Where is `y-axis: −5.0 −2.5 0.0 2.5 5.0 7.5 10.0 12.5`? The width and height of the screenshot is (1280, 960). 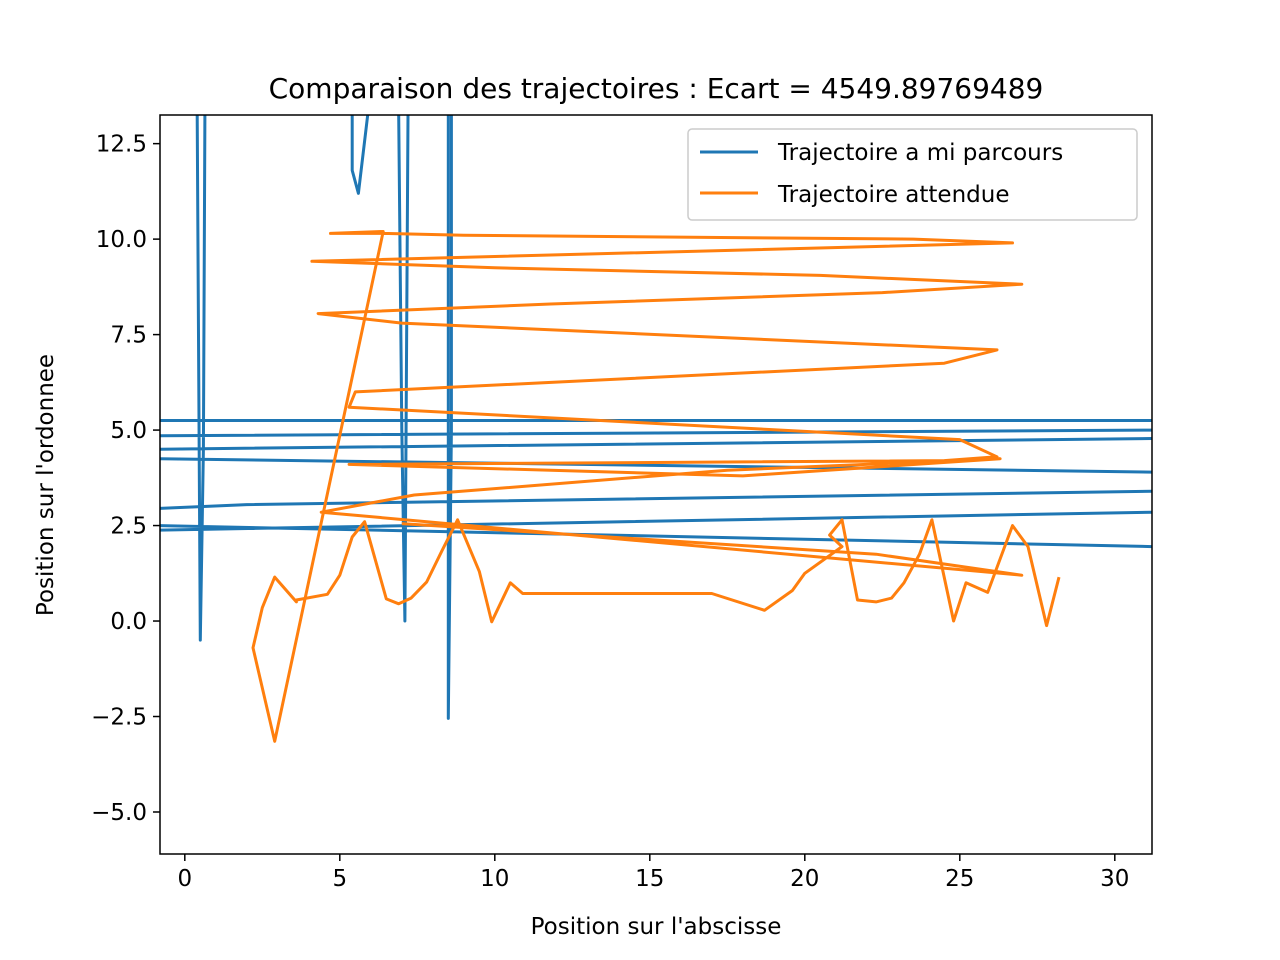
y-axis: −5.0 −2.5 0.0 2.5 5.0 7.5 10.0 12.5 is located at coordinates (125, 479).